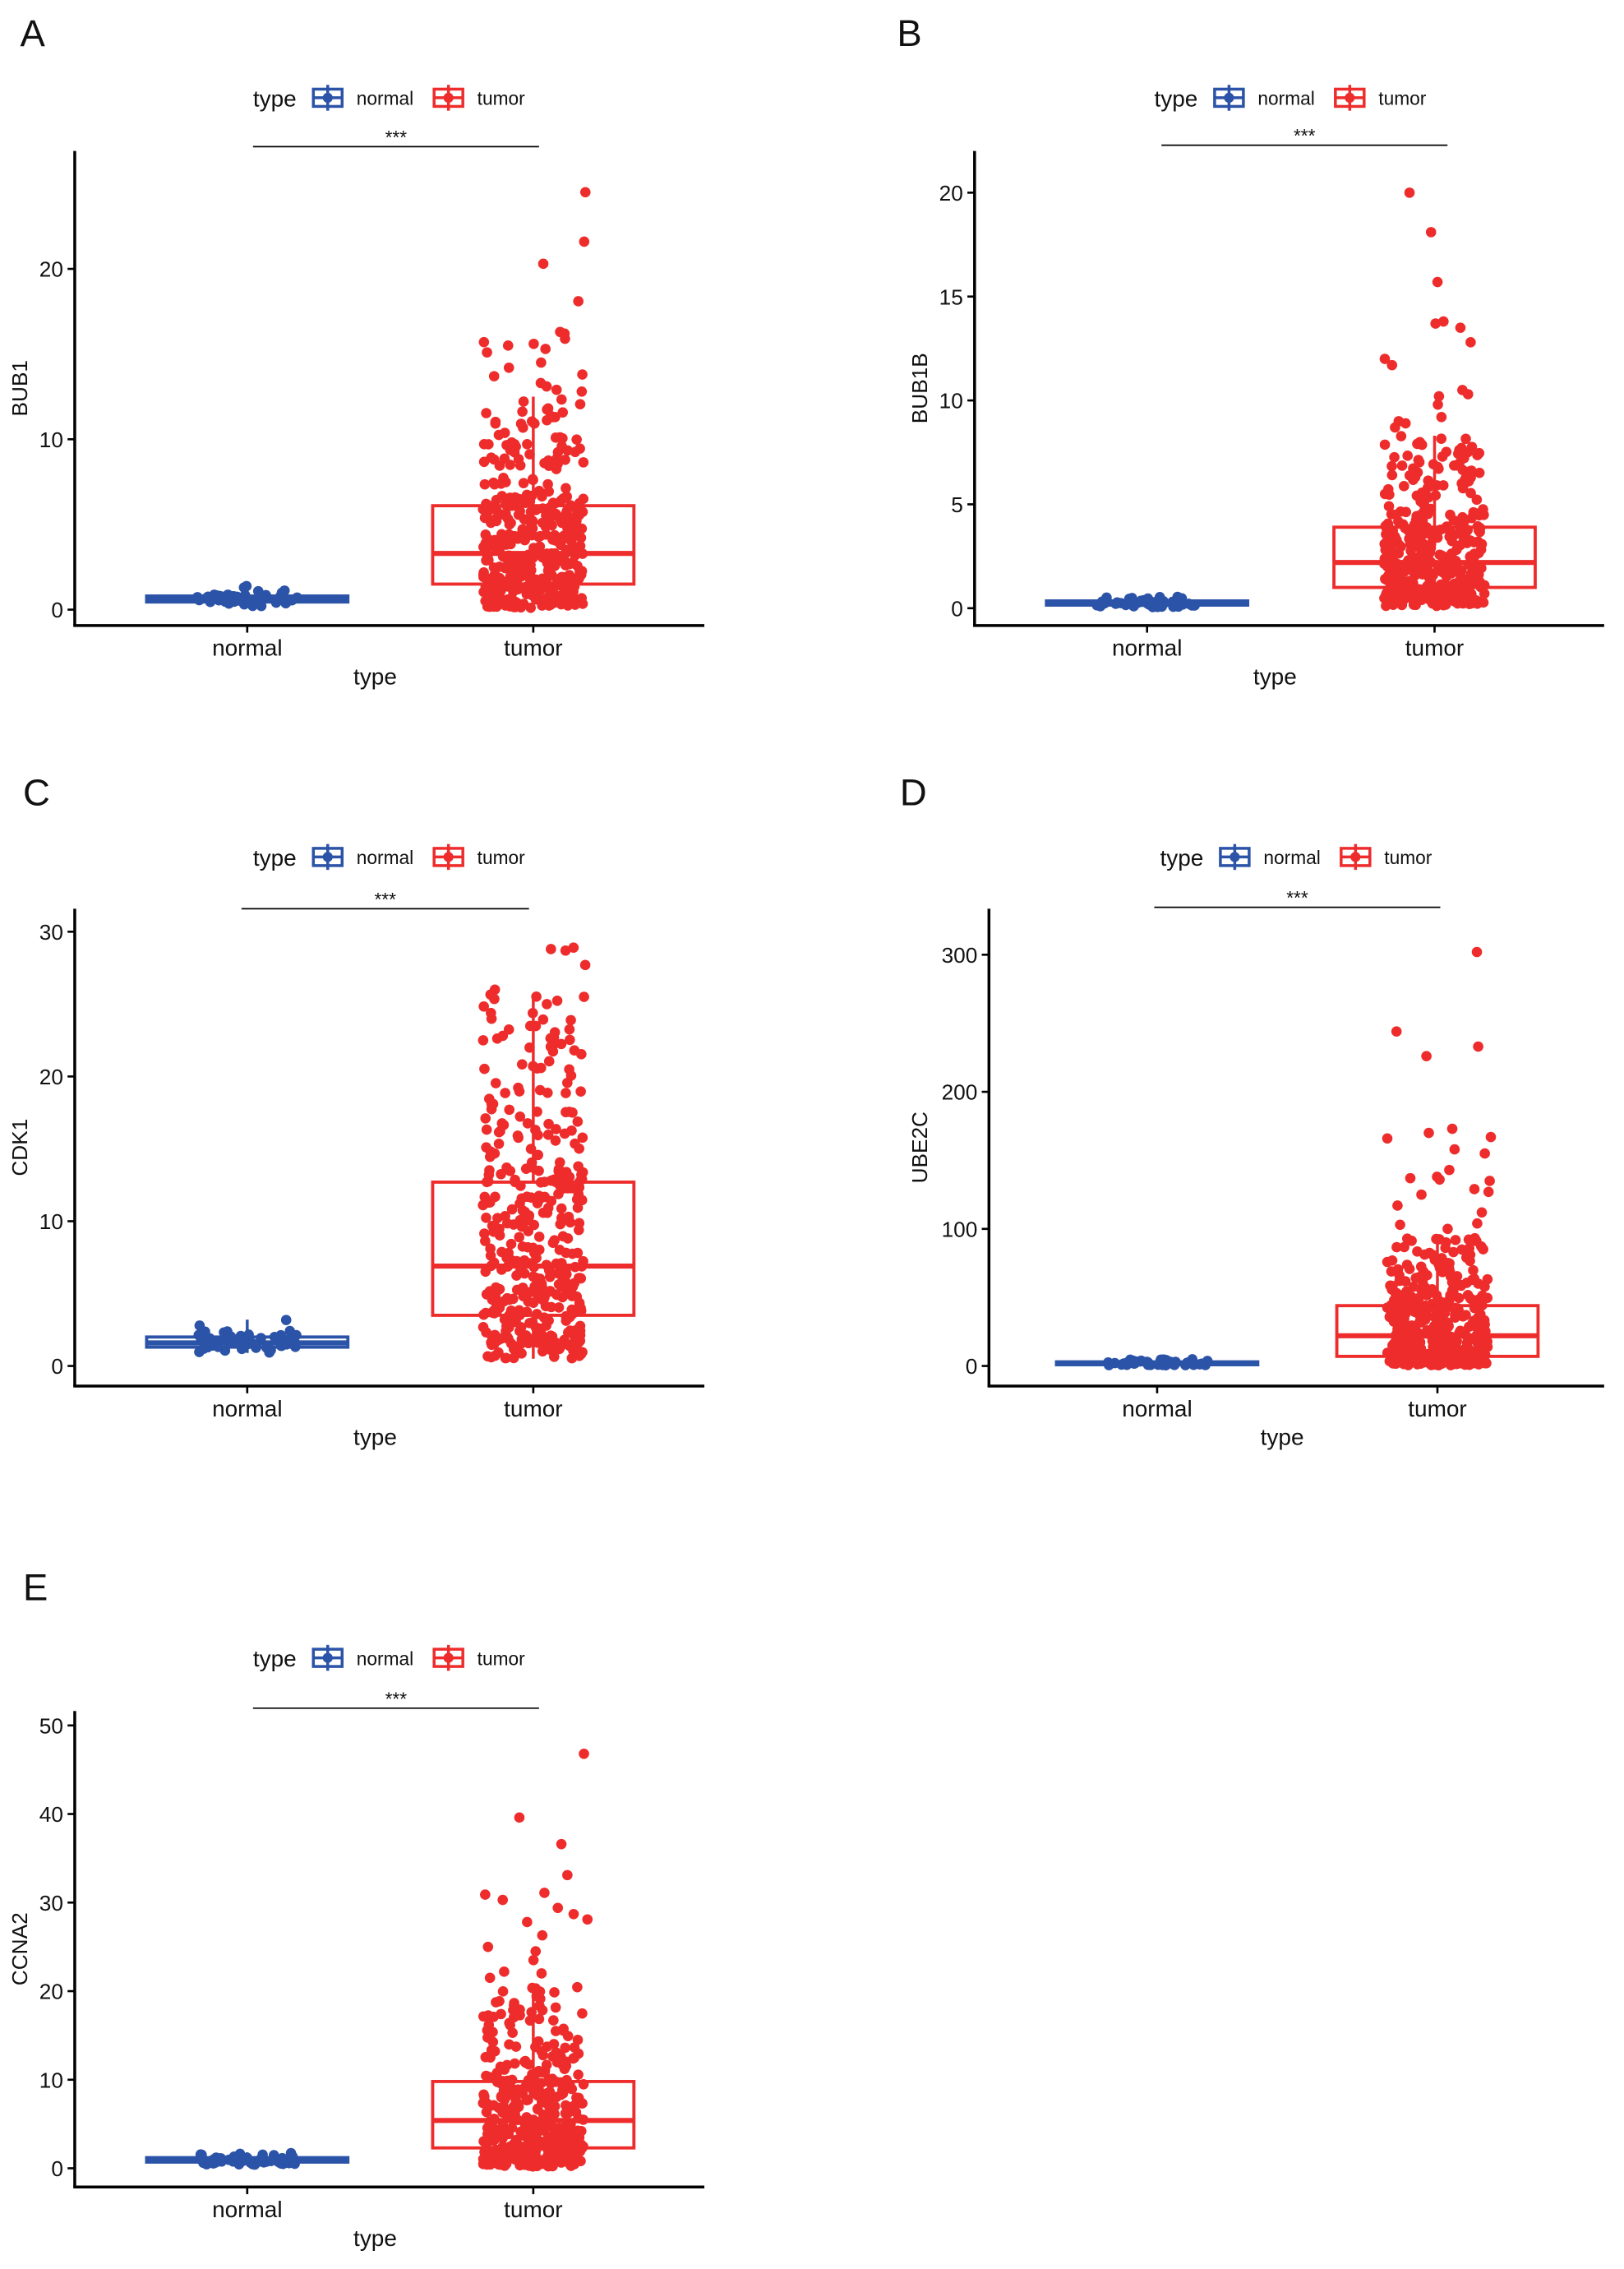  I want to click on y-tick-label: 300, so click(960, 956).